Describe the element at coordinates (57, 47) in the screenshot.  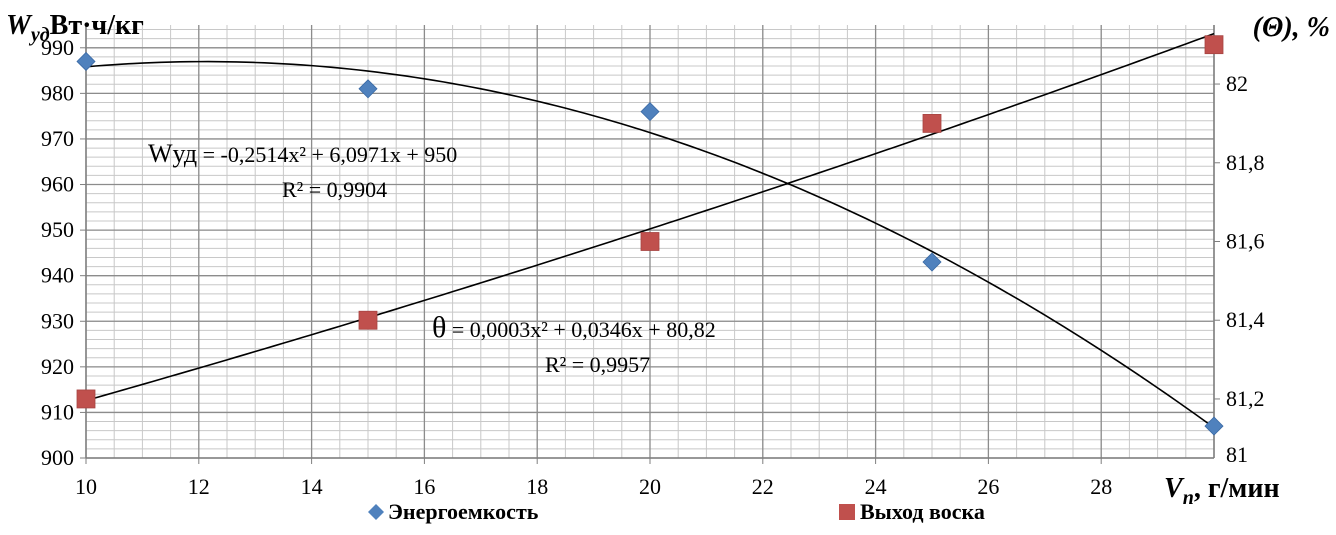
I see `left-axis-tick-label: 990` at that location.